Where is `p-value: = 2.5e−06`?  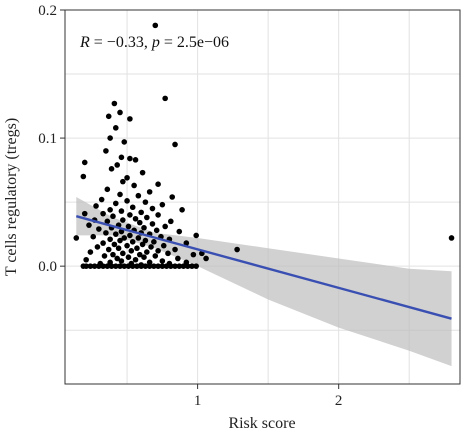 p-value: = 2.5e−06 is located at coordinates (194, 42).